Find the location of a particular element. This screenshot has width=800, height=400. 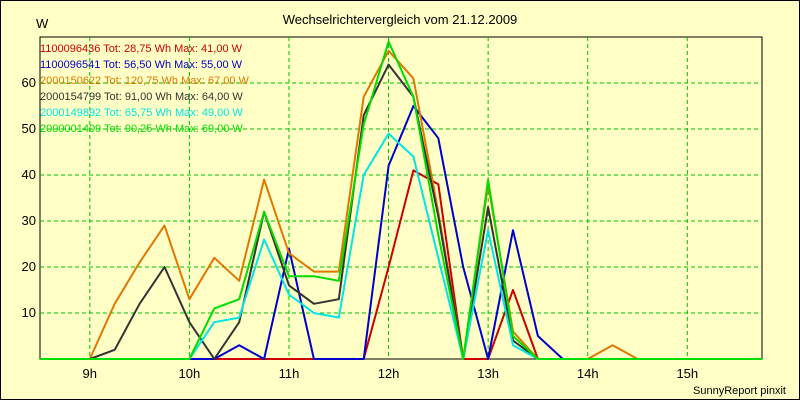

x-tick-label: 9h is located at coordinates (90, 373).